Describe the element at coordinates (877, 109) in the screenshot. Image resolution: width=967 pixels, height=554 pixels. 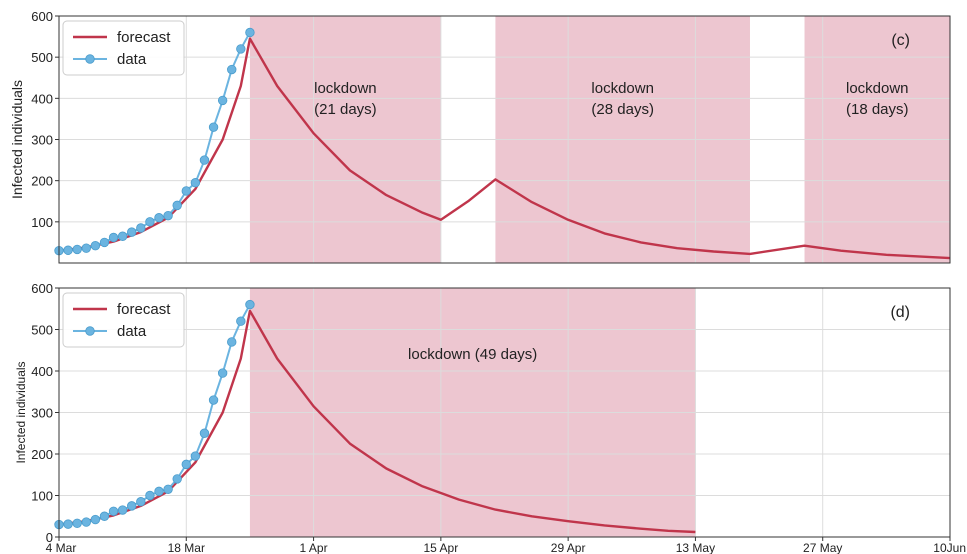
I see `lockdown-duration-label: (18 days)` at that location.